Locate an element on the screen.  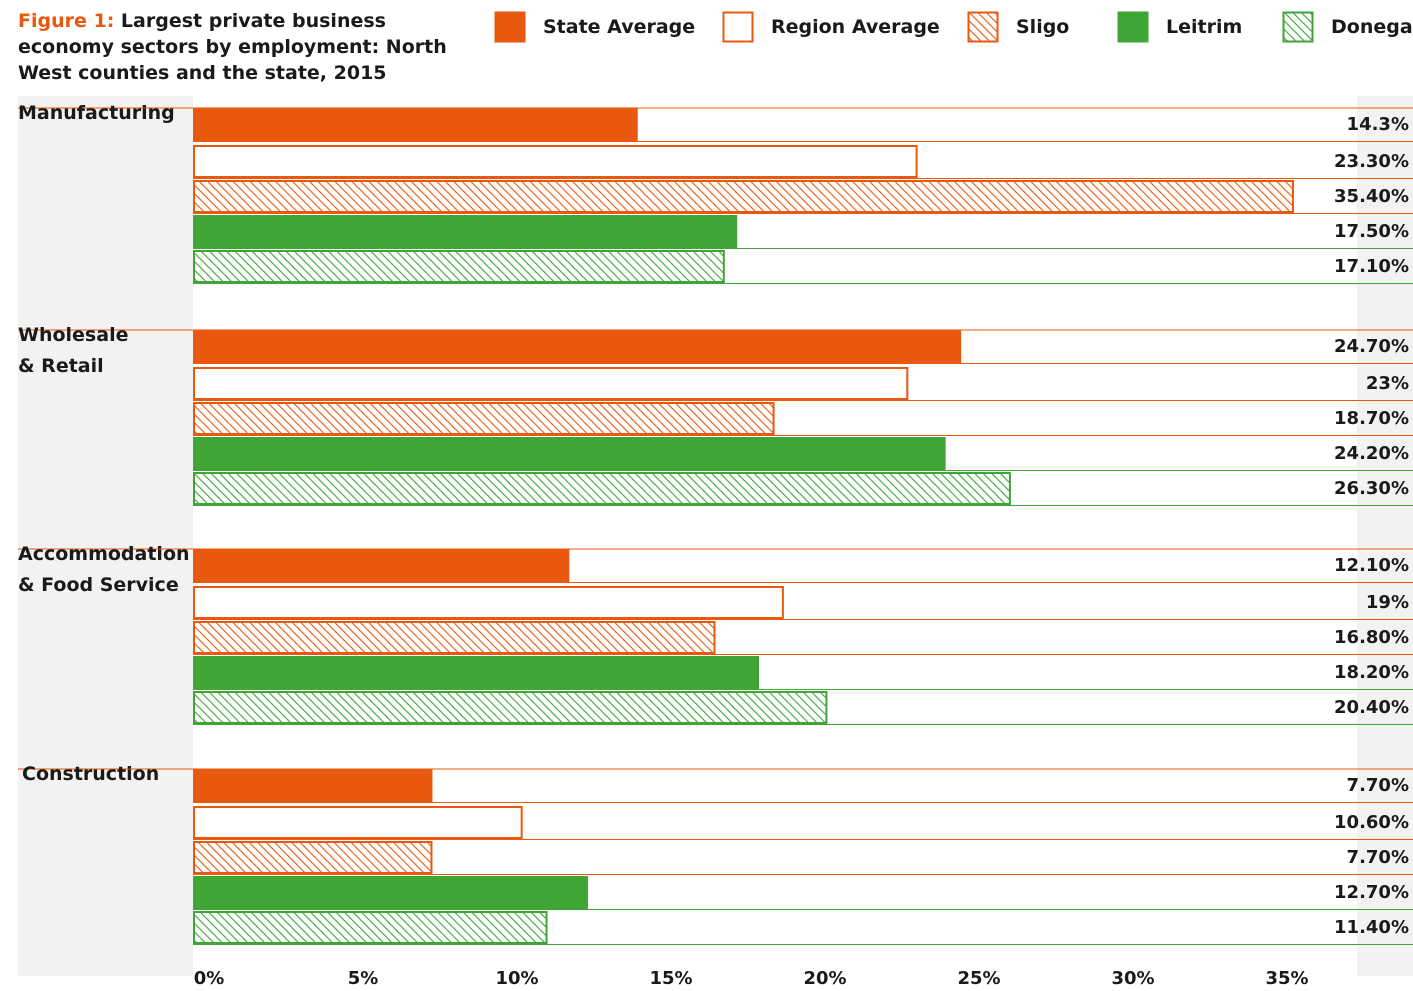
bar-leitrim-manufacturing is located at coordinates (465, 231).